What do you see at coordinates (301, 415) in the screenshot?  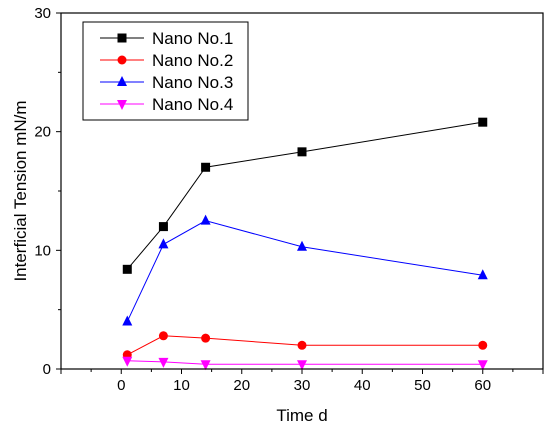 I see `x-axis-title: Time d` at bounding box center [301, 415].